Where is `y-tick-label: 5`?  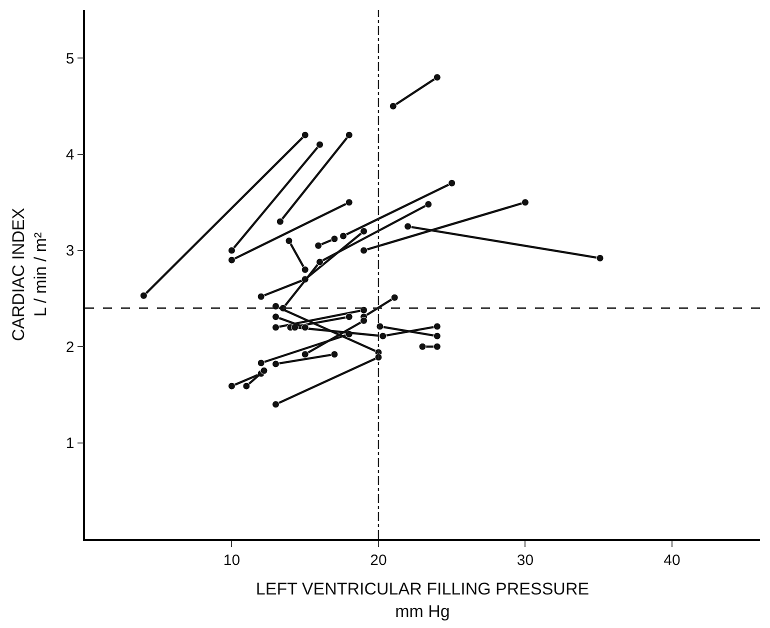 y-tick-label: 5 is located at coordinates (70, 59).